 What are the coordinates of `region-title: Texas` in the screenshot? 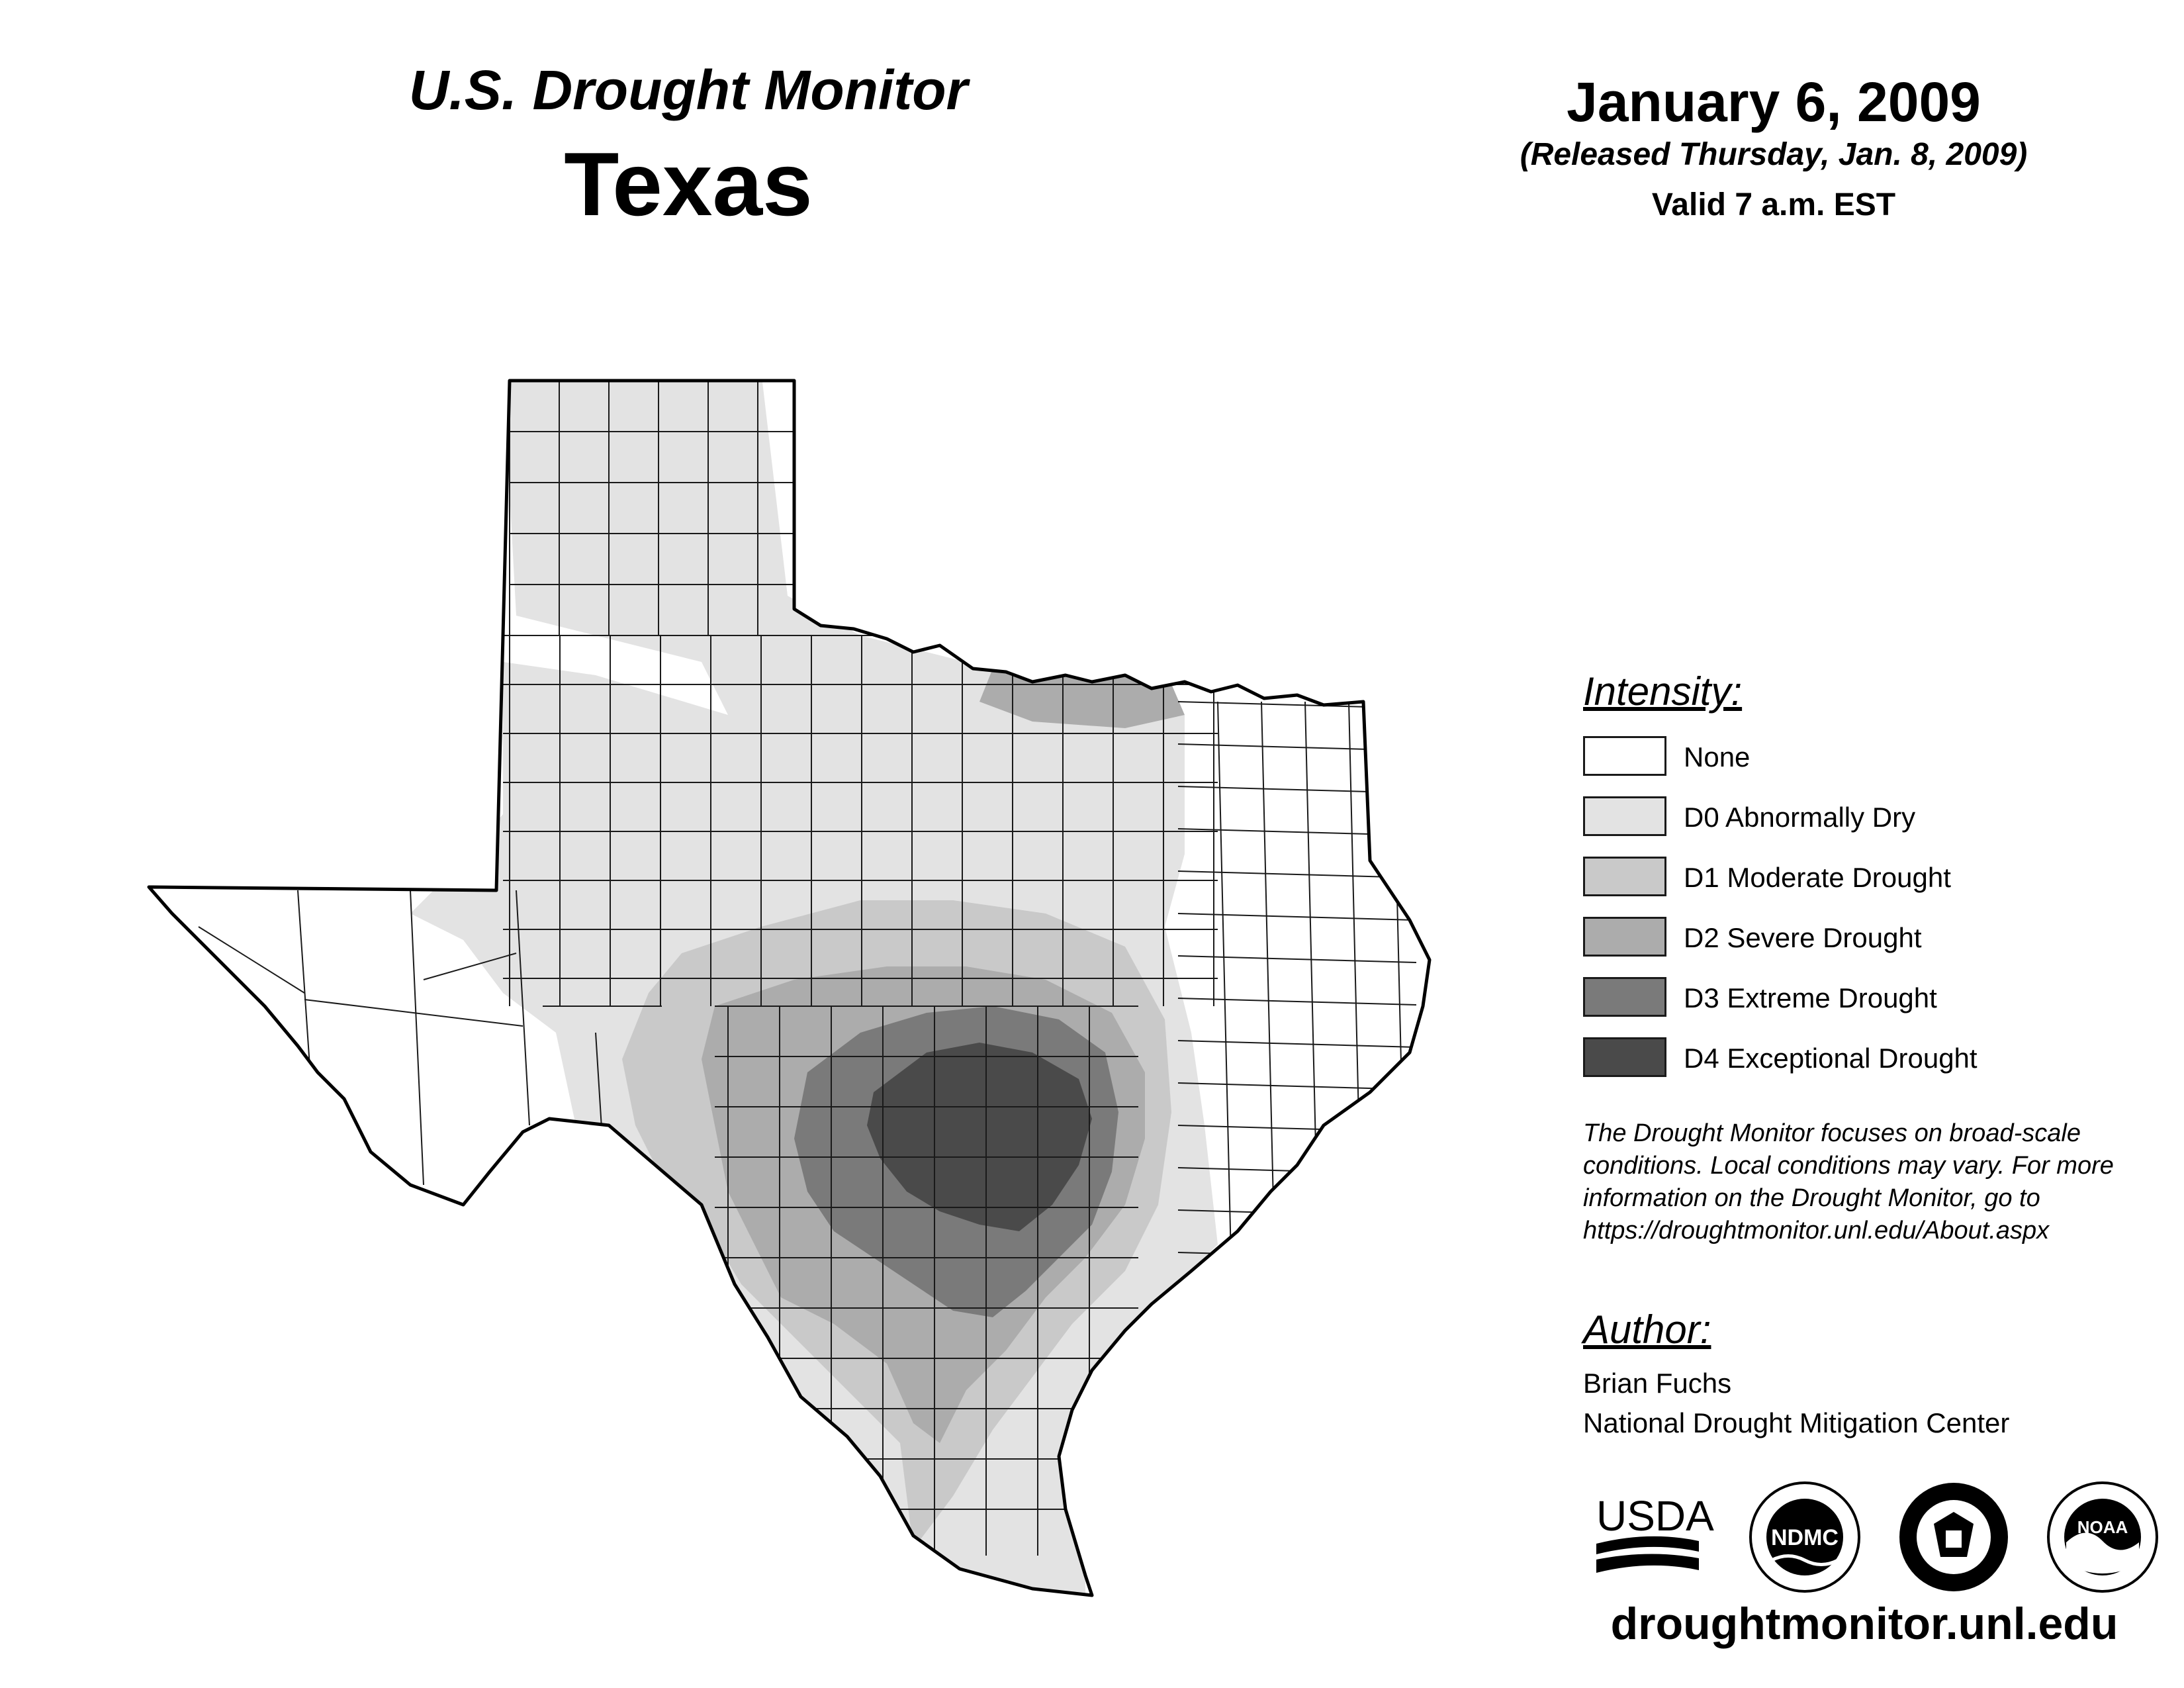 It's located at (688, 184).